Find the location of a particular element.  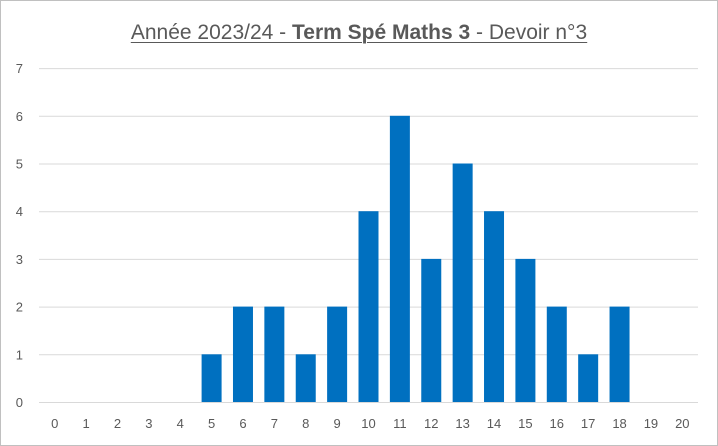

y-tick-label: 1 is located at coordinates (19, 354).